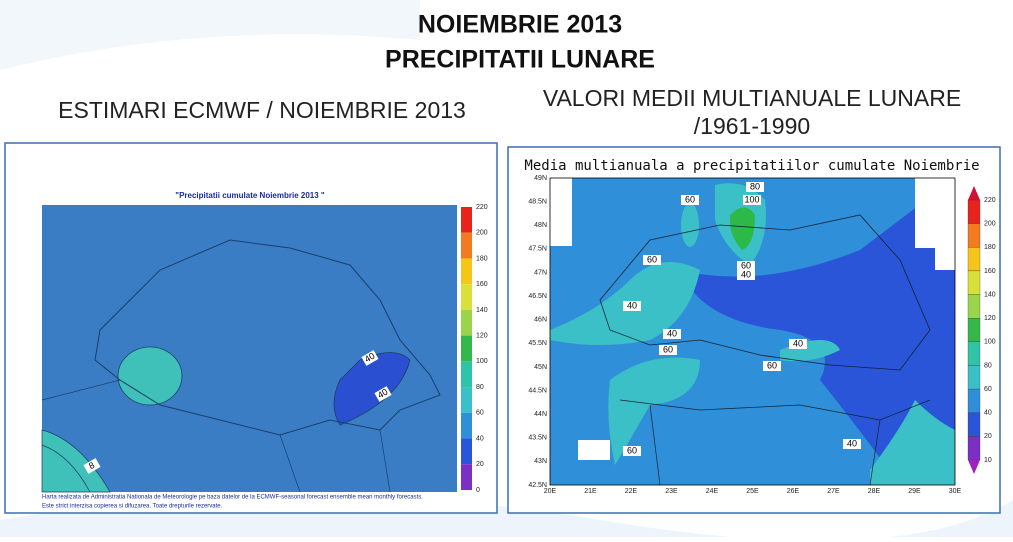 The image size is (1013, 542). Describe the element at coordinates (480, 387) in the screenshot. I see `colorbar-label: 80` at that location.